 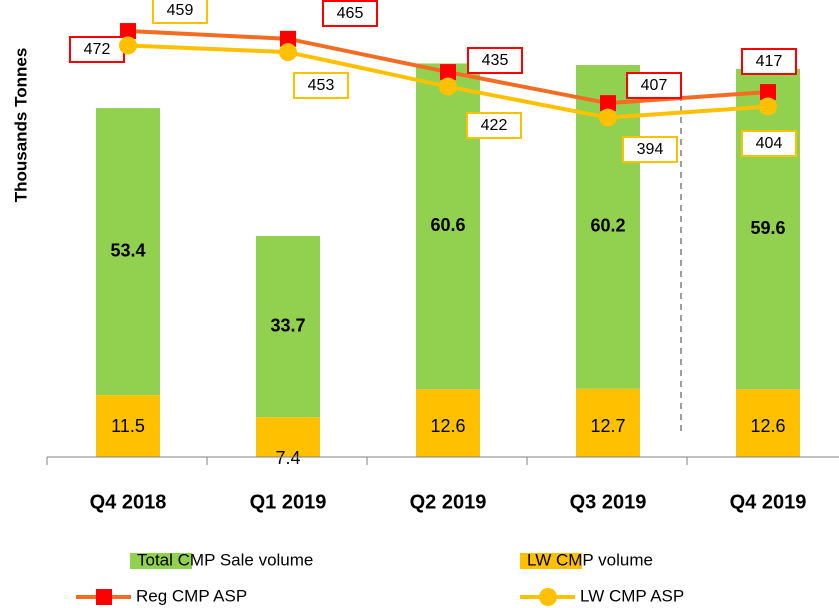 I want to click on value-label: 11.5, so click(x=128, y=426).